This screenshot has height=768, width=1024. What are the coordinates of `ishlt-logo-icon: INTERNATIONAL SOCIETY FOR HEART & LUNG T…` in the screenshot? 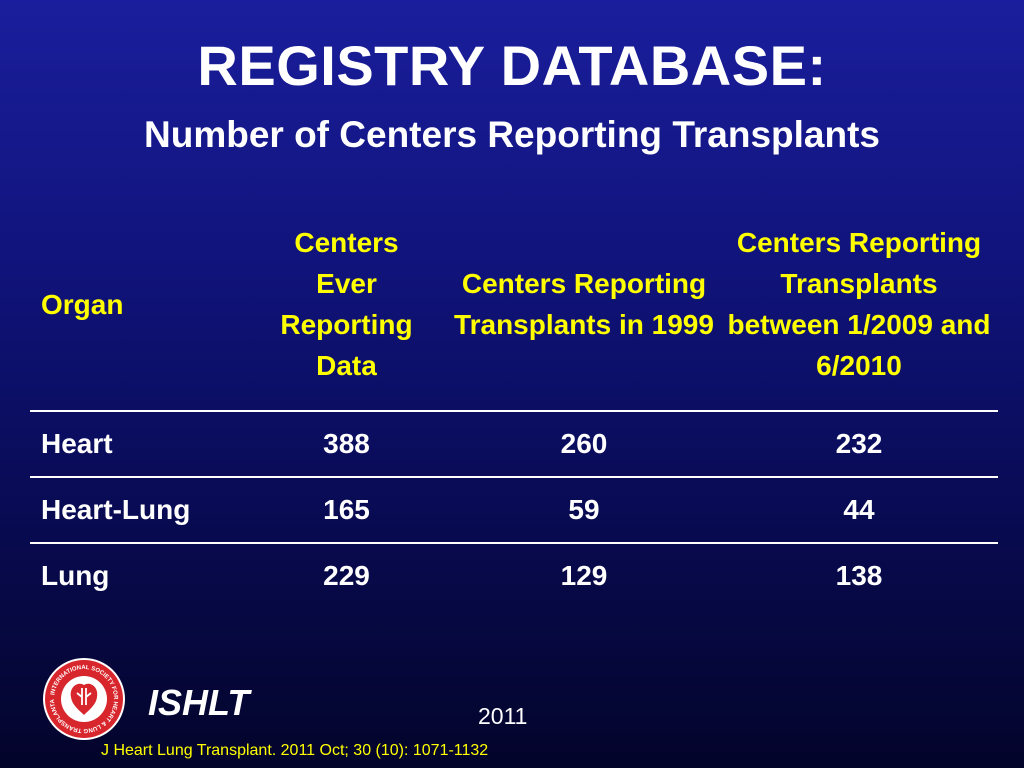 It's located at (83, 697).